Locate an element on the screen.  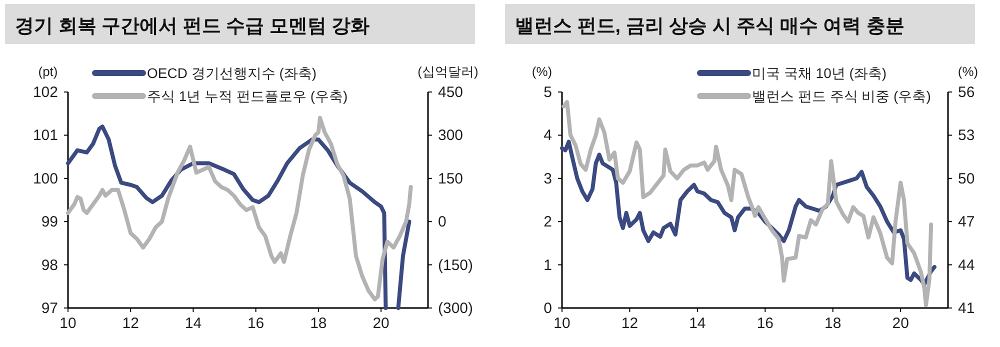
y2-tick-label: 41 is located at coordinates (966, 308).